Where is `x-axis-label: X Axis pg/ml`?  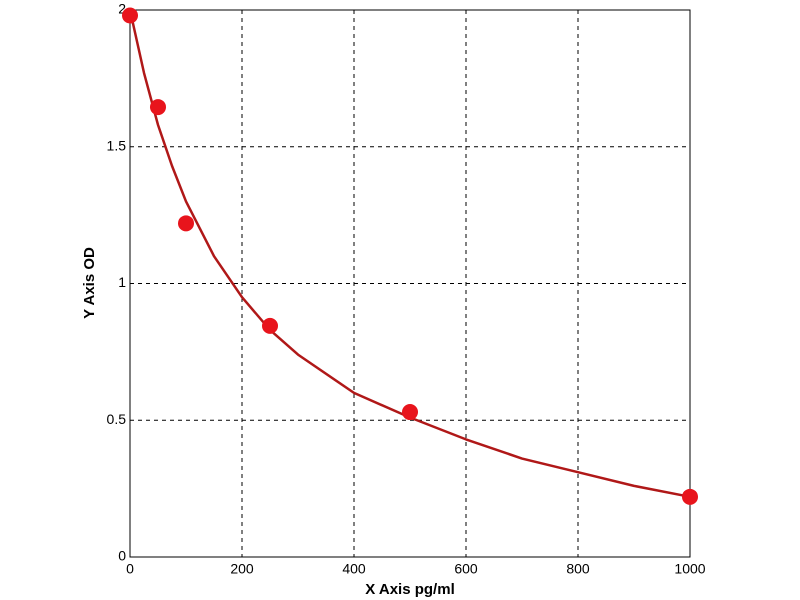
x-axis-label: X Axis pg/ml is located at coordinates (409, 589).